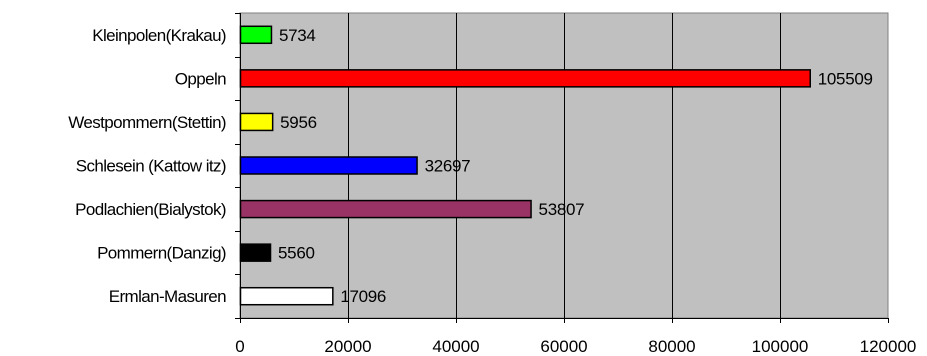  I want to click on data-label: 32697, so click(448, 166).